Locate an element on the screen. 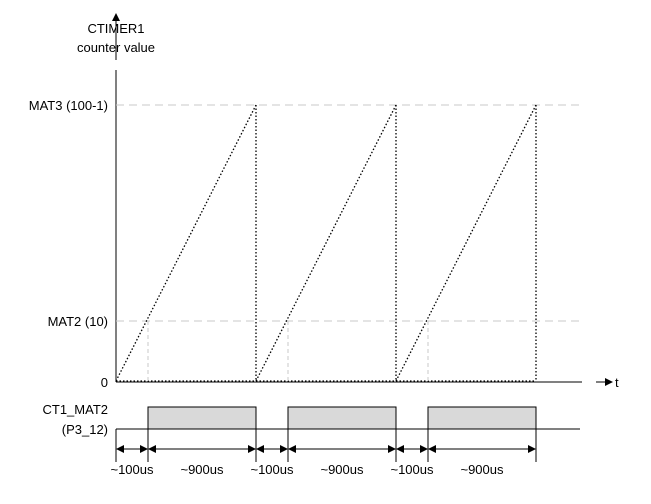  high-duration-label-3: ~900us is located at coordinates (482, 469).